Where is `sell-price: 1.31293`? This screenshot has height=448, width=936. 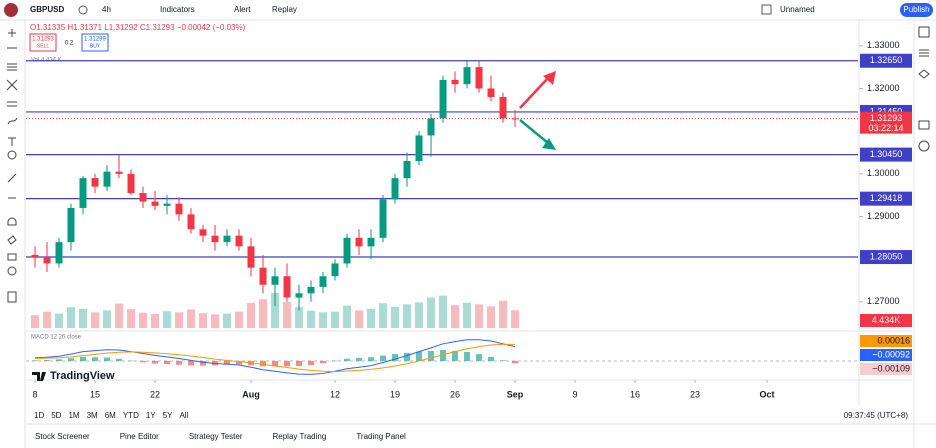 sell-price: 1.31293 is located at coordinates (43, 40).